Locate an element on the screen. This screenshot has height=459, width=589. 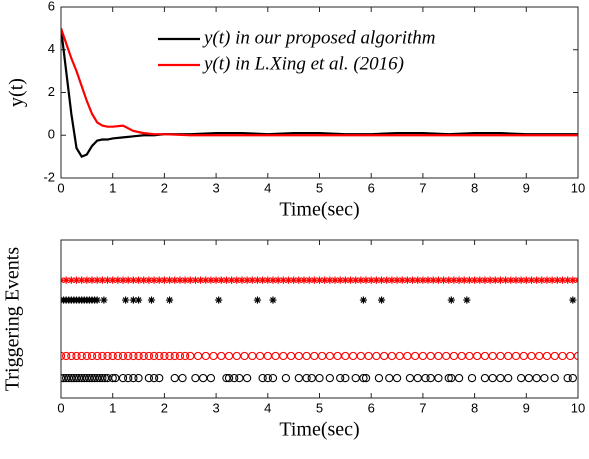
x-tick-label: 7 is located at coordinates (422, 187).